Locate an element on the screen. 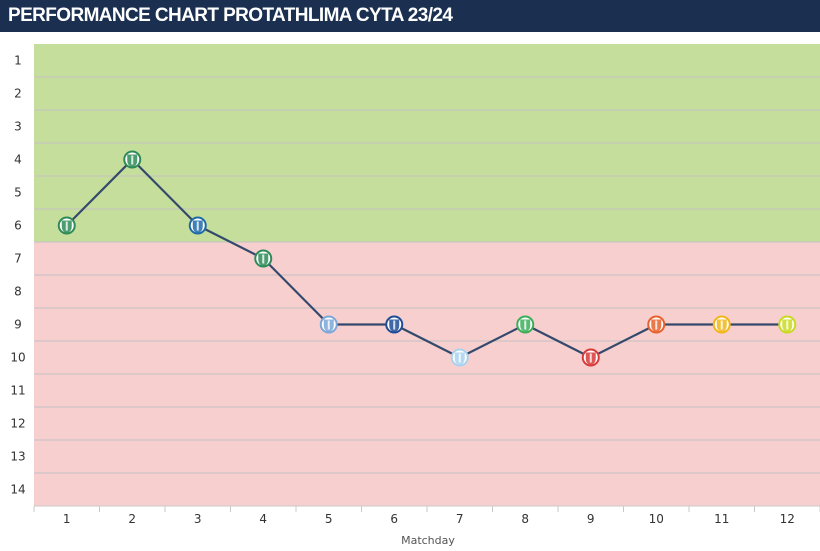  x-tick-label: 6 is located at coordinates (394, 519).